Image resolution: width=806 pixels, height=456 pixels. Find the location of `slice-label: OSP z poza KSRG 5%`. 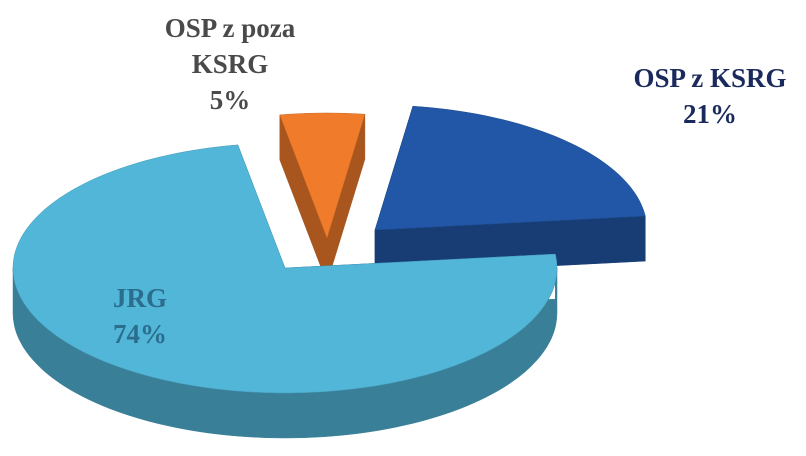

slice-label: OSP z poza KSRG 5% is located at coordinates (230, 64).